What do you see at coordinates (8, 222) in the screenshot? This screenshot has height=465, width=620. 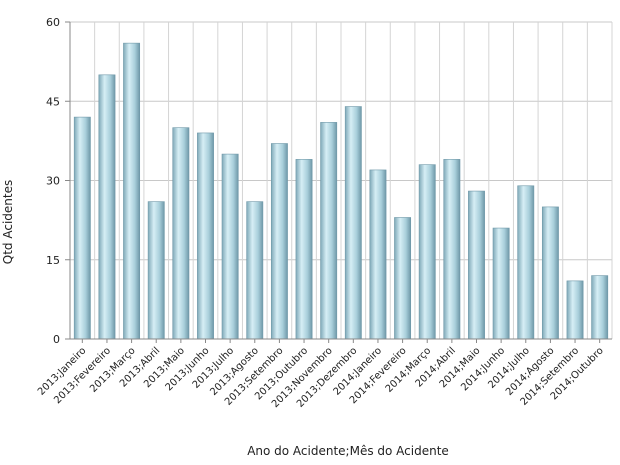 I see `y-axis-title: Qtd Acidentes` at bounding box center [8, 222].